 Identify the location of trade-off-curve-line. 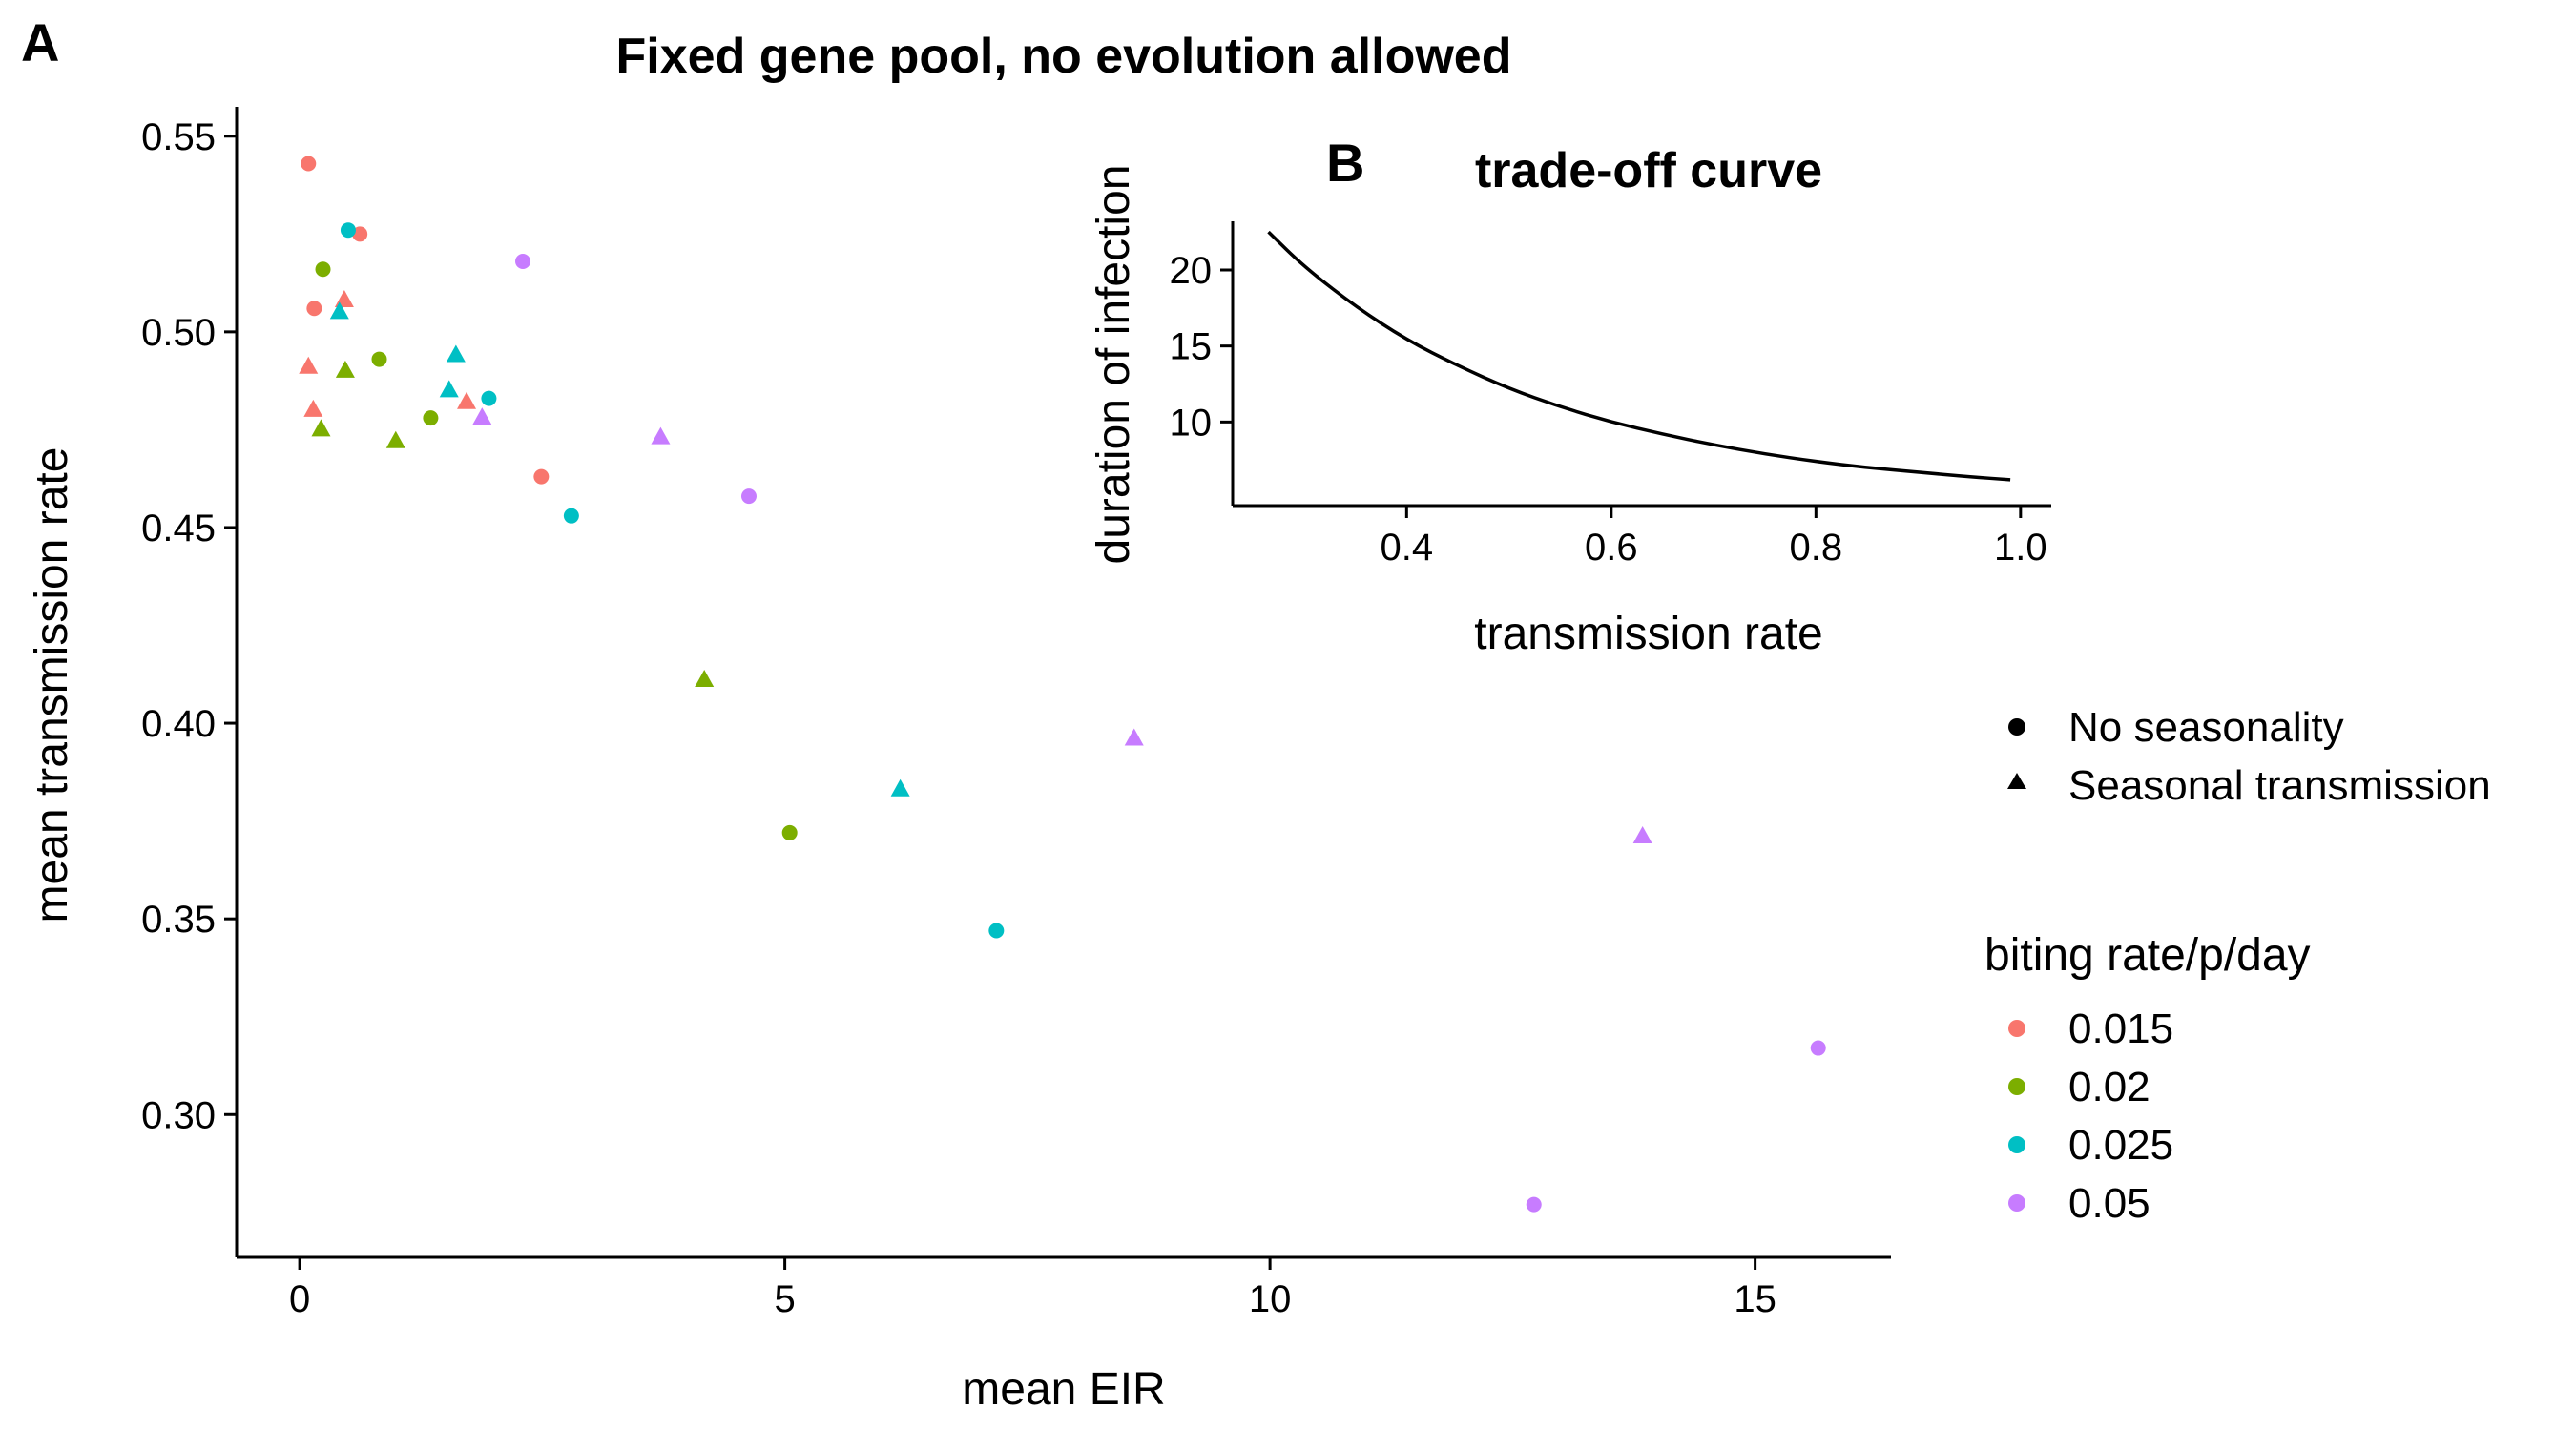
(1639, 356).